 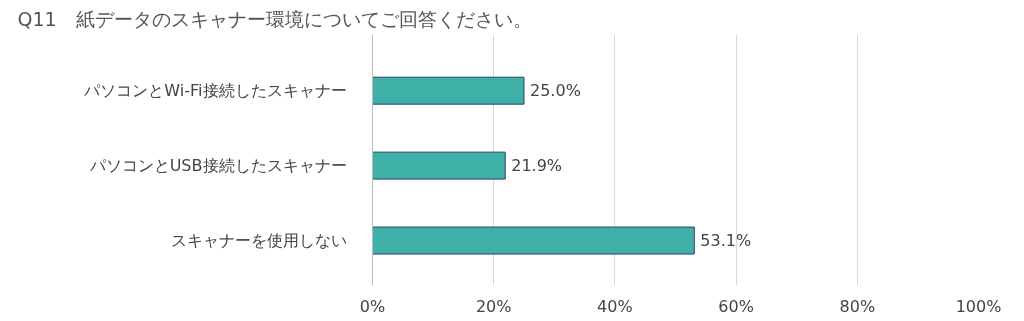 What do you see at coordinates (555, 91) in the screenshot?
I see `data-label: 25.0%` at bounding box center [555, 91].